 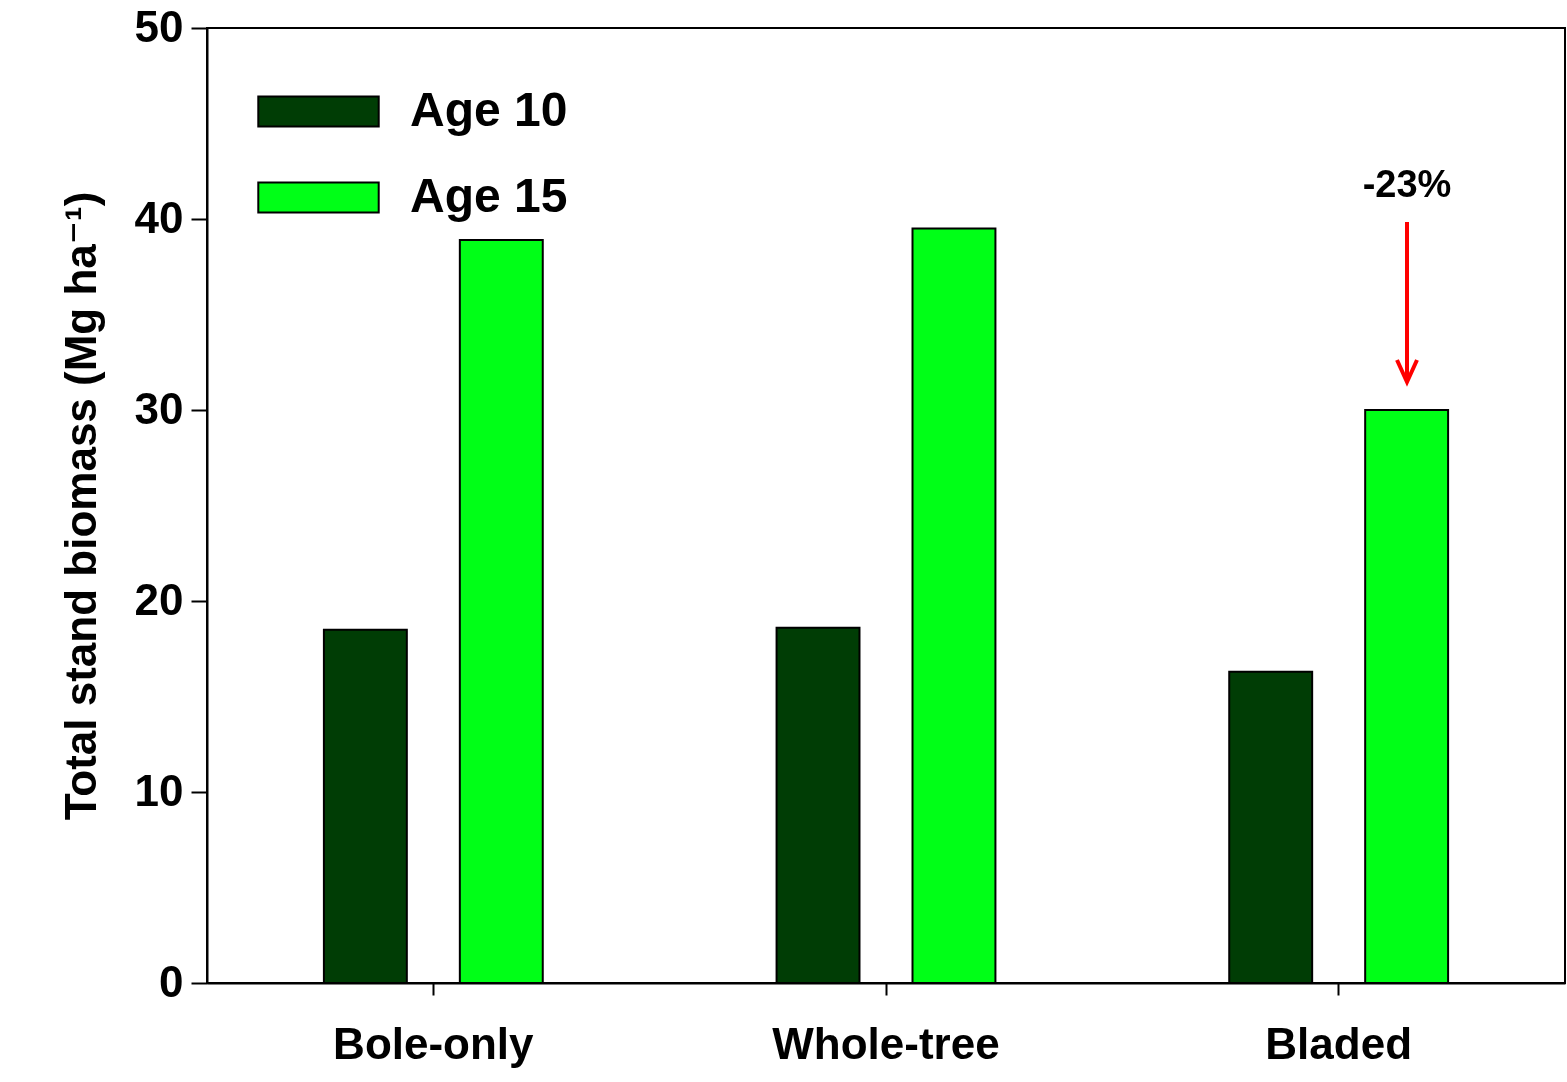 What do you see at coordinates (434, 1043) in the screenshot?
I see `x-tick-label: Bole-only` at bounding box center [434, 1043].